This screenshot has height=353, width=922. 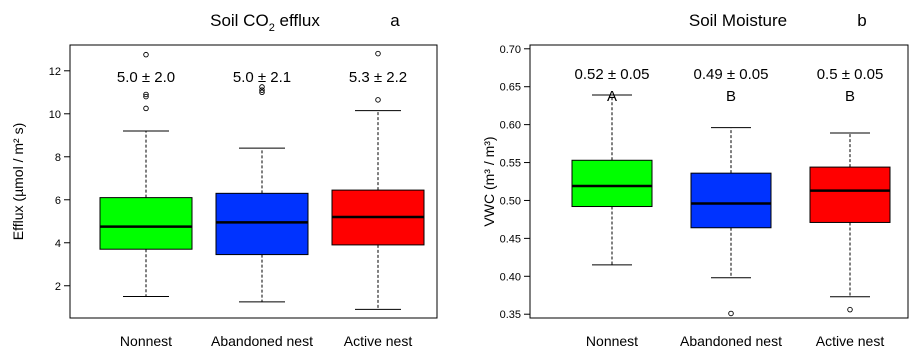 I want to click on panel-letter: a, so click(x=395, y=20).